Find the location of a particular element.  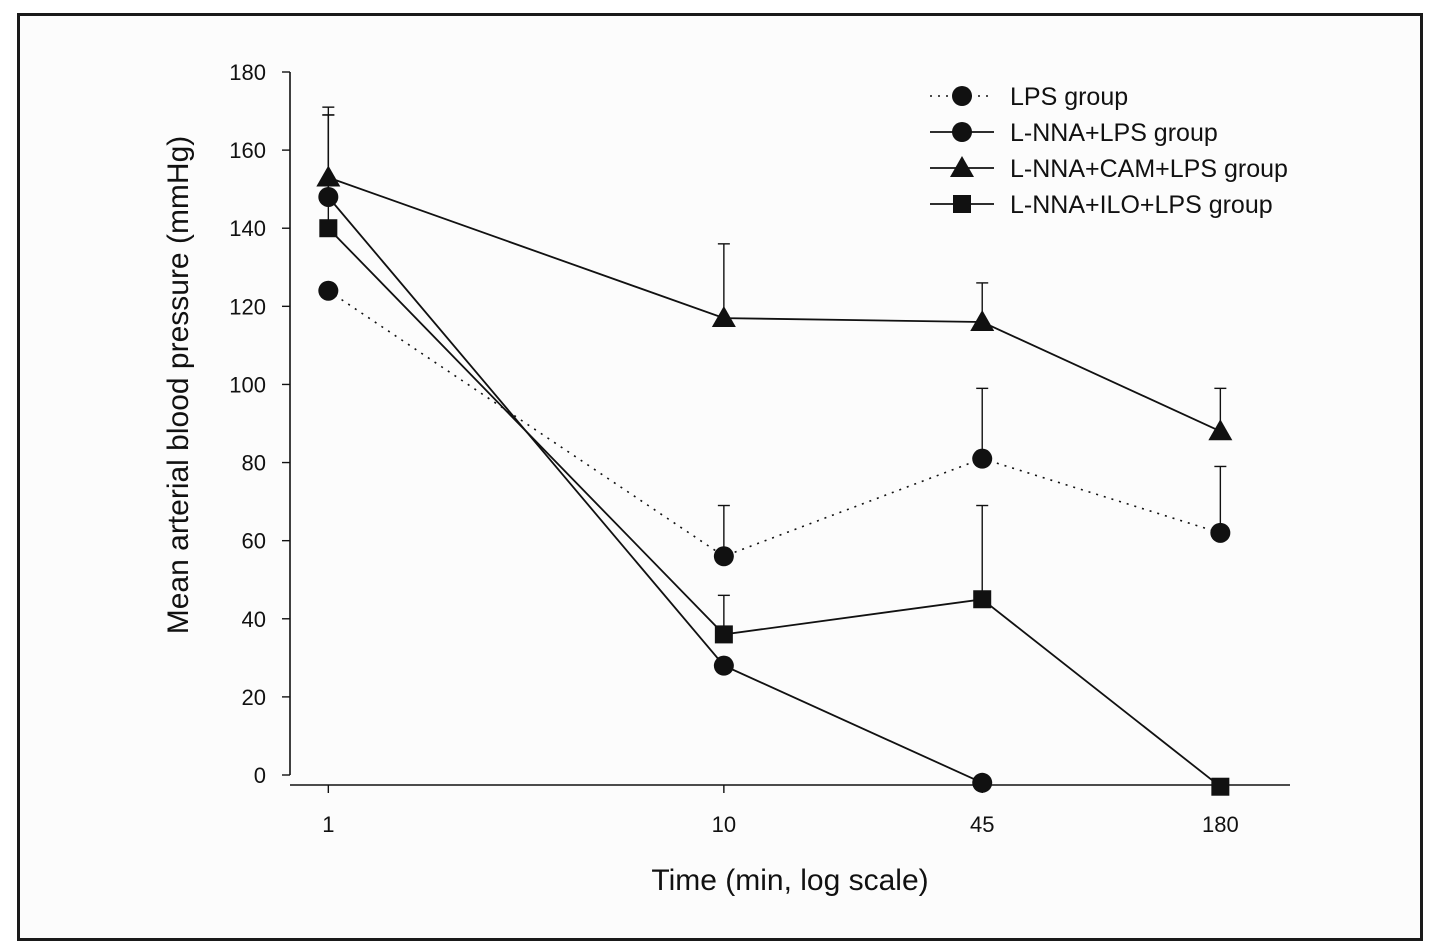

legend-item: L-NNA+LPS group is located at coordinates (1074, 133).